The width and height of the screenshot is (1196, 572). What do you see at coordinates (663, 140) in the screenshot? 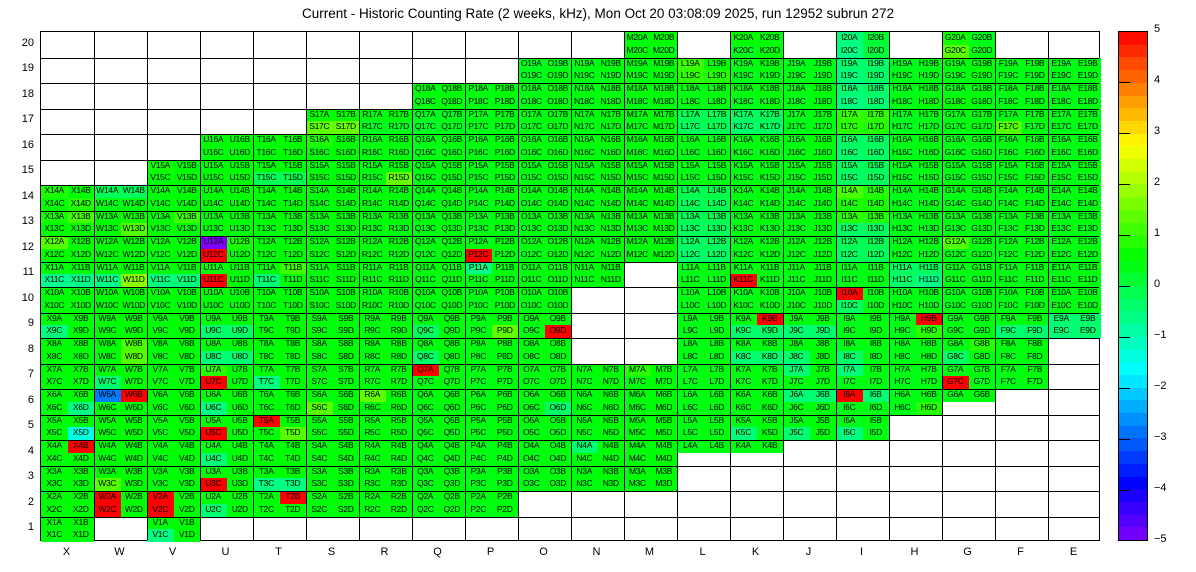
I see `heatmap-cell: M16B` at bounding box center [663, 140].